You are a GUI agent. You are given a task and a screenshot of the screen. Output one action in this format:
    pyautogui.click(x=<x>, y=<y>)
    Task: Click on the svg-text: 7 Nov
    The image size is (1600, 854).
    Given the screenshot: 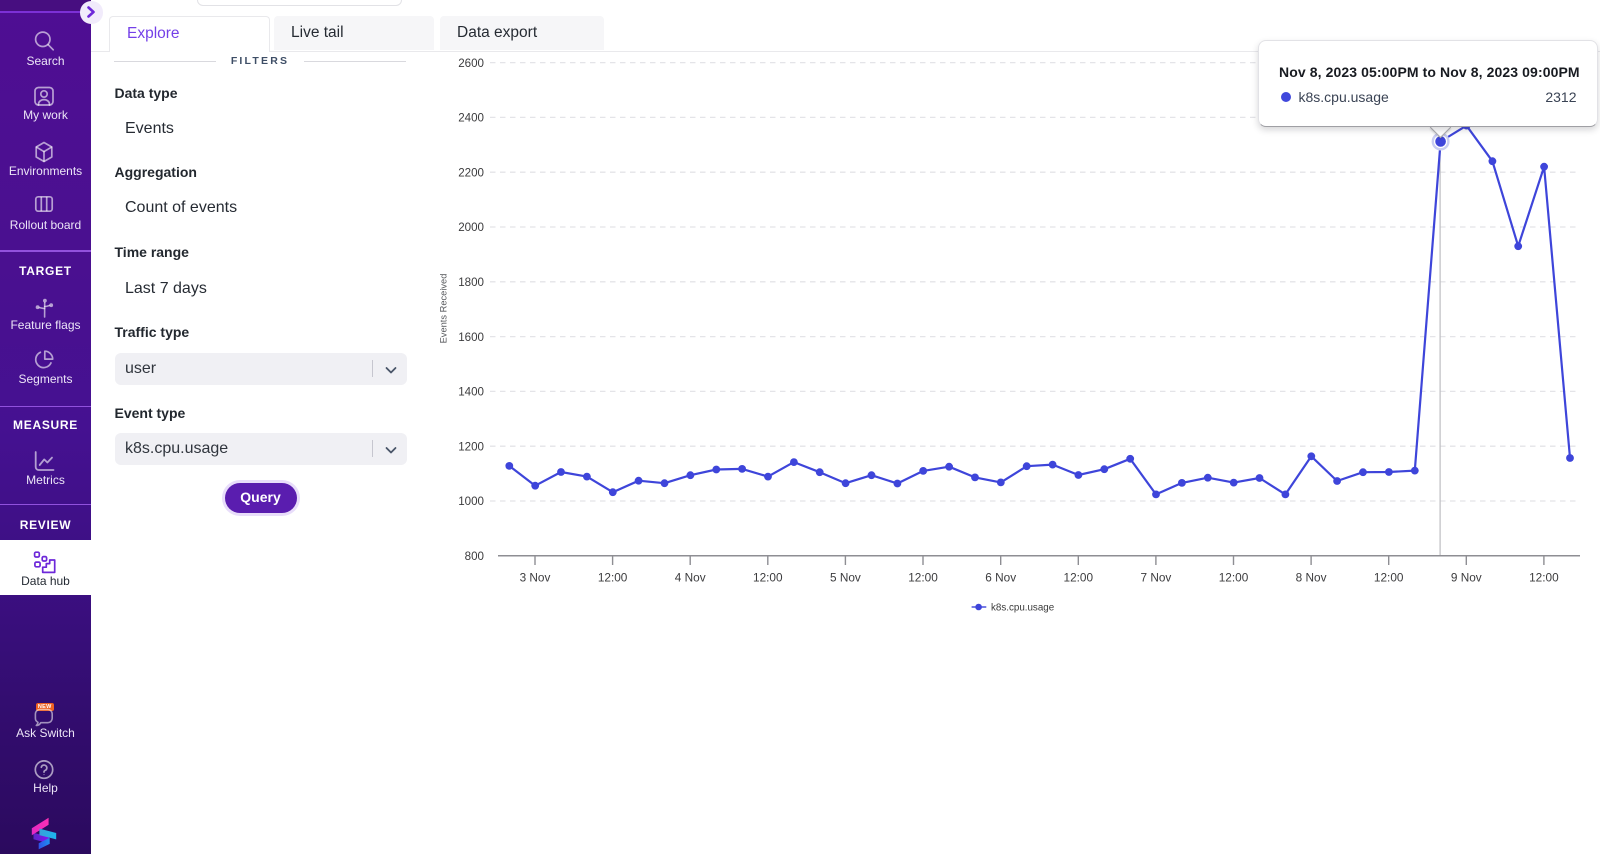 What is the action you would take?
    pyautogui.click(x=1155, y=578)
    